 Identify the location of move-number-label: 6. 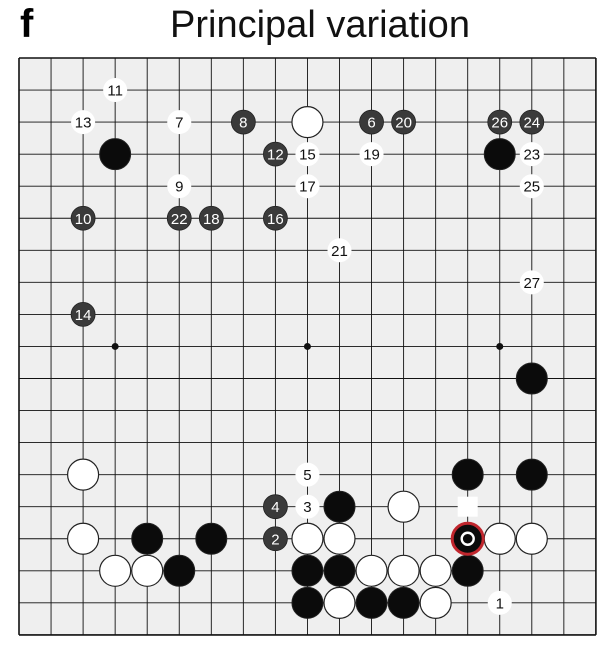
(371, 123).